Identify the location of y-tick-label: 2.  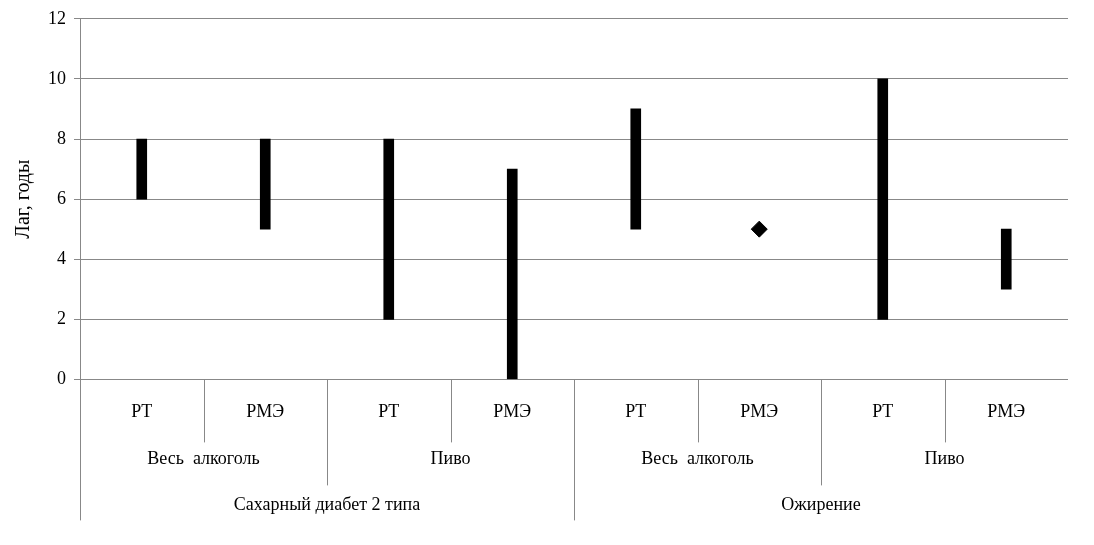
(61, 318).